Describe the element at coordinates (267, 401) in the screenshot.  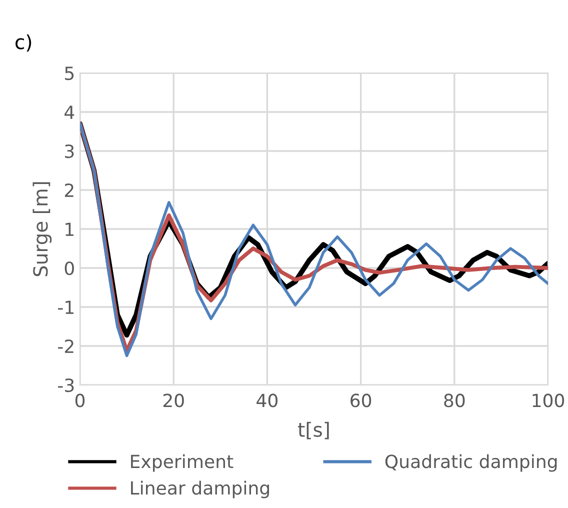
I see `x-tick-label: 40` at that location.